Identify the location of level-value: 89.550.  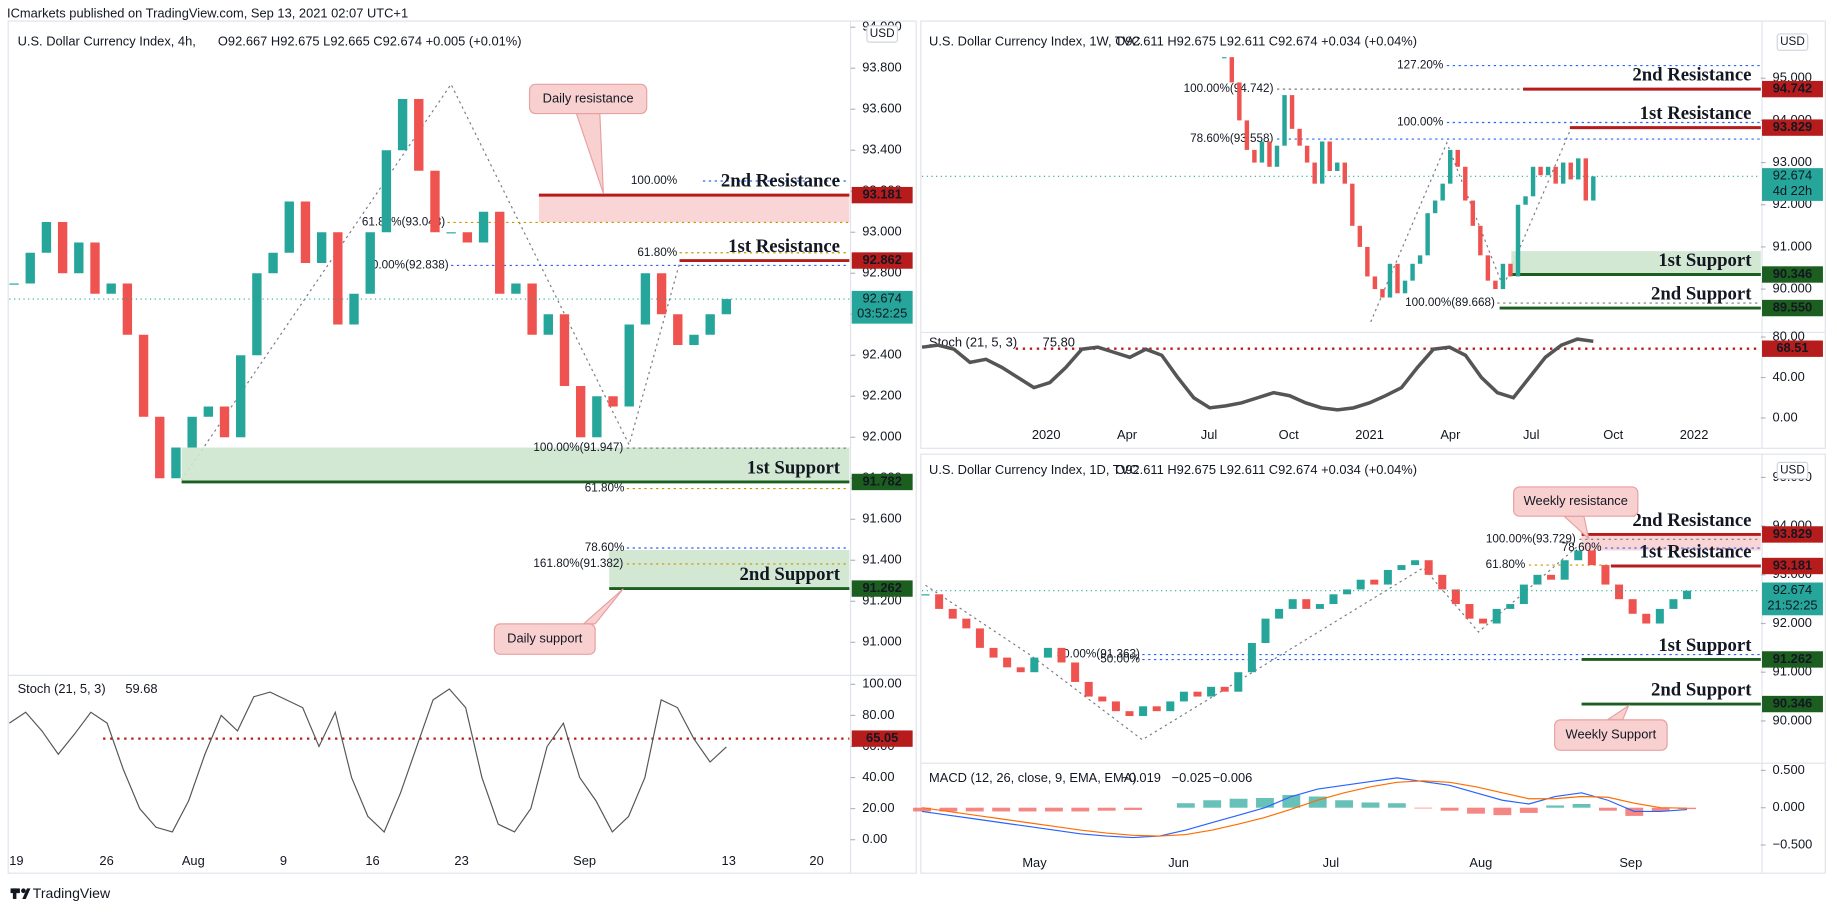
(1792, 306).